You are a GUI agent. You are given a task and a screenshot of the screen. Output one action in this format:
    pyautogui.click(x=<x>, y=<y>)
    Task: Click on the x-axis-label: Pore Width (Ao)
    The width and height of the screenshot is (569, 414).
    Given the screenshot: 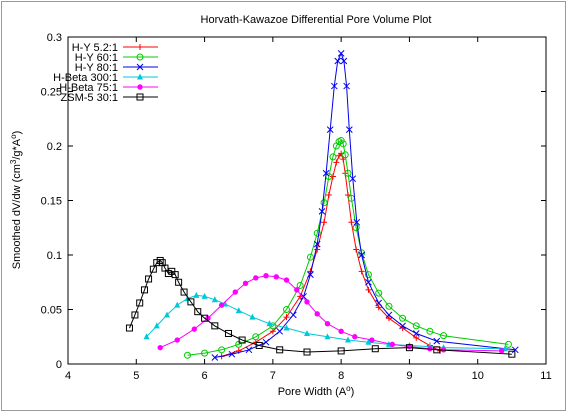 What is the action you would take?
    pyautogui.click(x=316, y=391)
    